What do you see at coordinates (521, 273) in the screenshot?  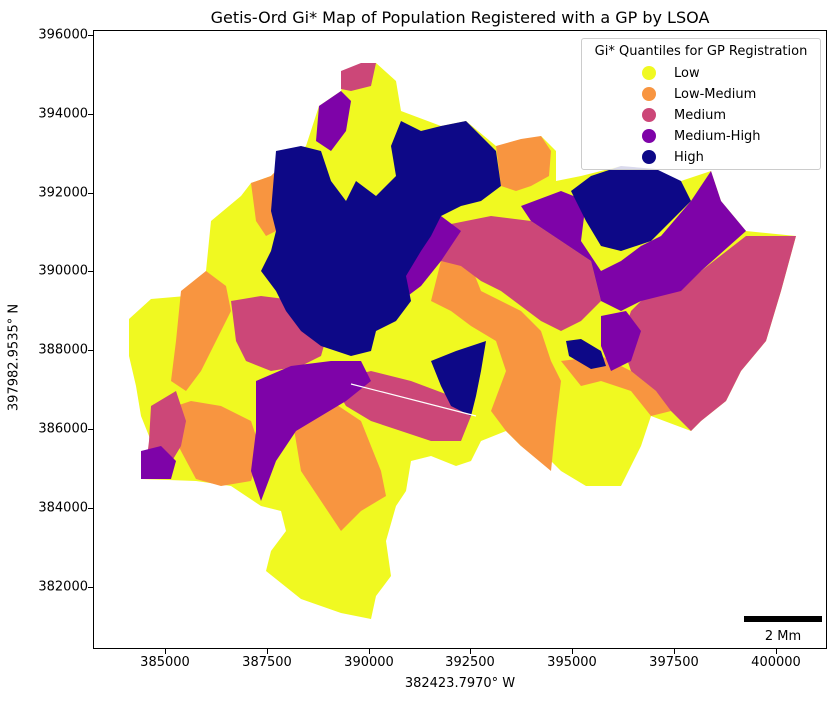 I see `region-medium-central` at bounding box center [521, 273].